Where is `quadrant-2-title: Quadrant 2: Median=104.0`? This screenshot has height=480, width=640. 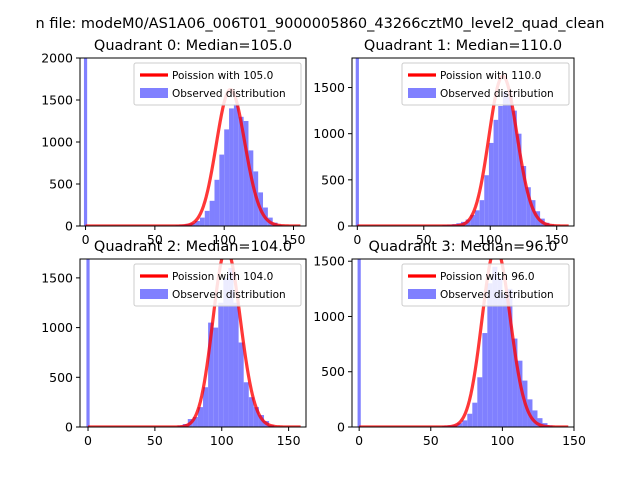
quadrant-2-title: Quadrant 2: Median=104.0 is located at coordinates (193, 247).